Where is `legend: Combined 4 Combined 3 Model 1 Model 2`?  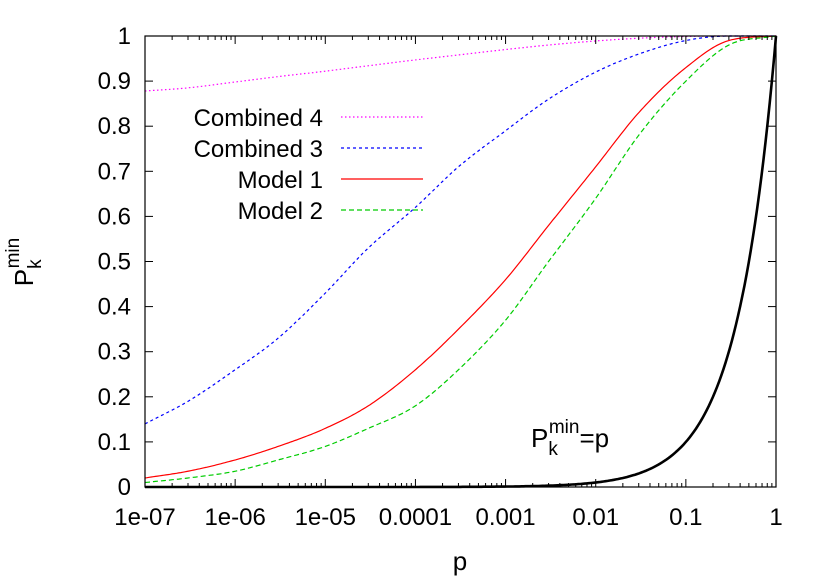 legend: Combined 4 Combined 3 Model 1 Model 2 is located at coordinates (308, 165).